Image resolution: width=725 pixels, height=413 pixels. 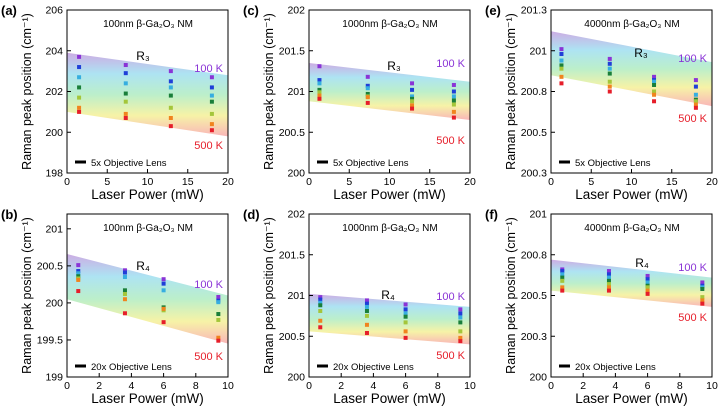 What do you see at coordinates (534, 174) in the screenshot?
I see `y-tick-label: 200.3` at bounding box center [534, 174].